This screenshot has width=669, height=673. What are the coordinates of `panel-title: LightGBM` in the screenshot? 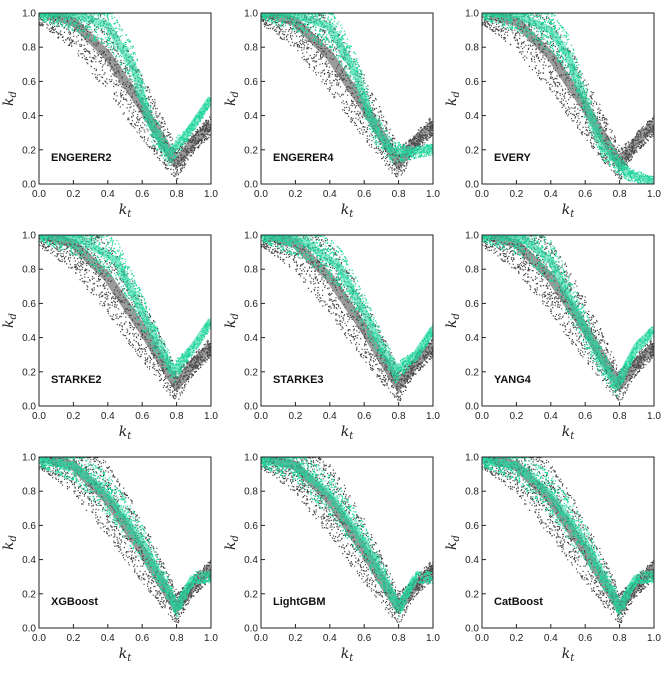 It's located at (299, 602).